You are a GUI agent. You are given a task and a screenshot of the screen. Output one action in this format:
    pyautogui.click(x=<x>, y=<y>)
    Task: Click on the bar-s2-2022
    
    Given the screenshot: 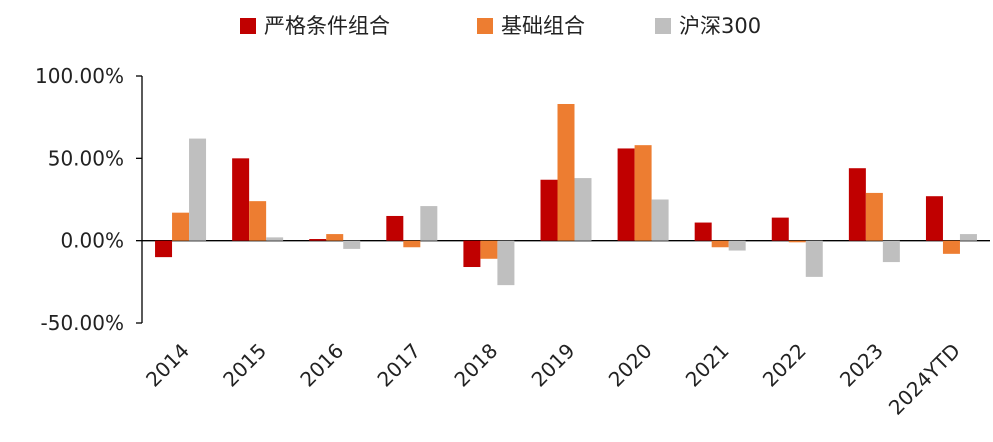 What is the action you would take?
    pyautogui.click(x=797, y=241)
    